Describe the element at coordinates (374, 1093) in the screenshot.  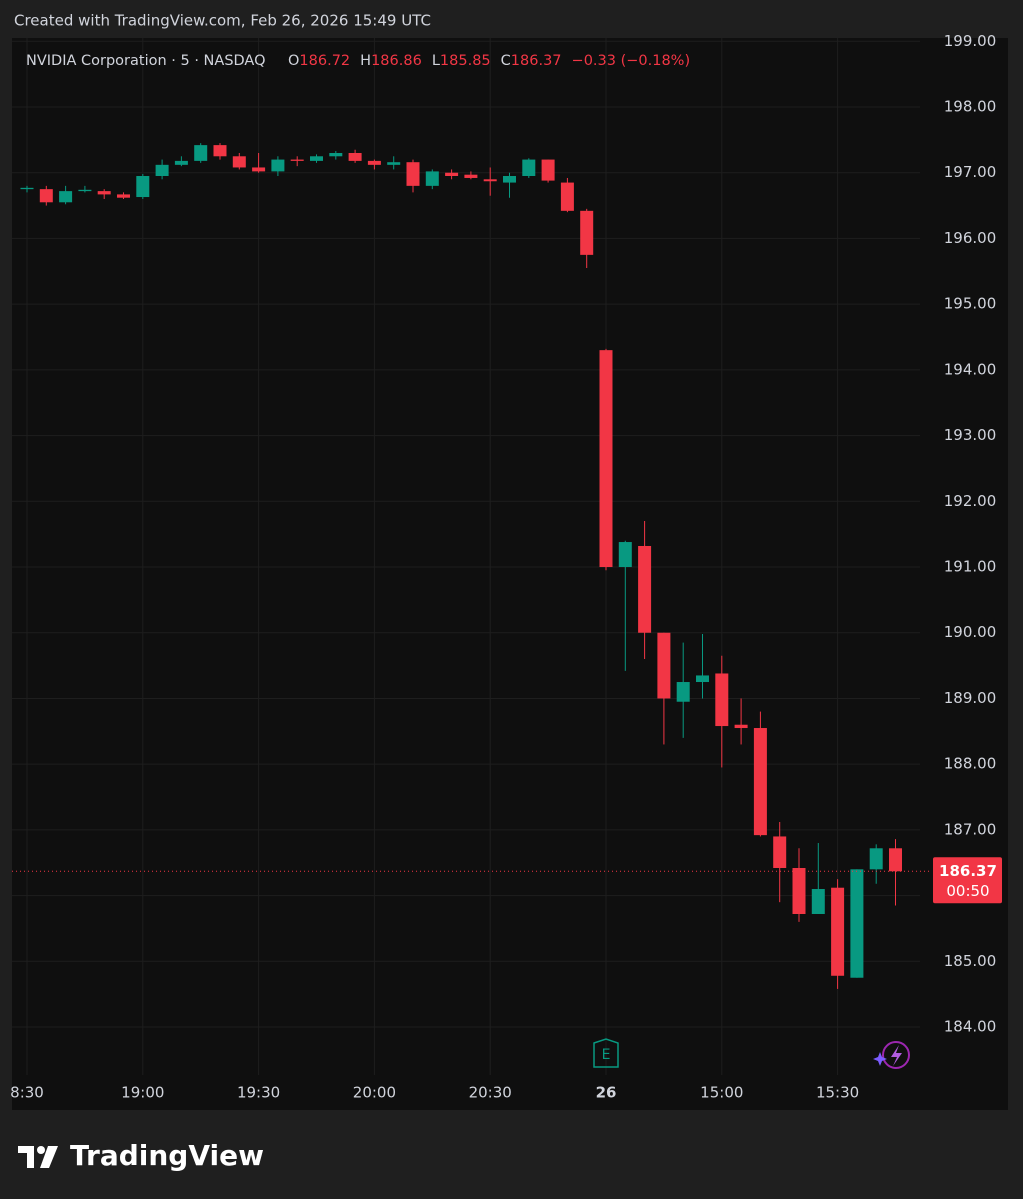
I see `x-tick-label: 20:00` at that location.